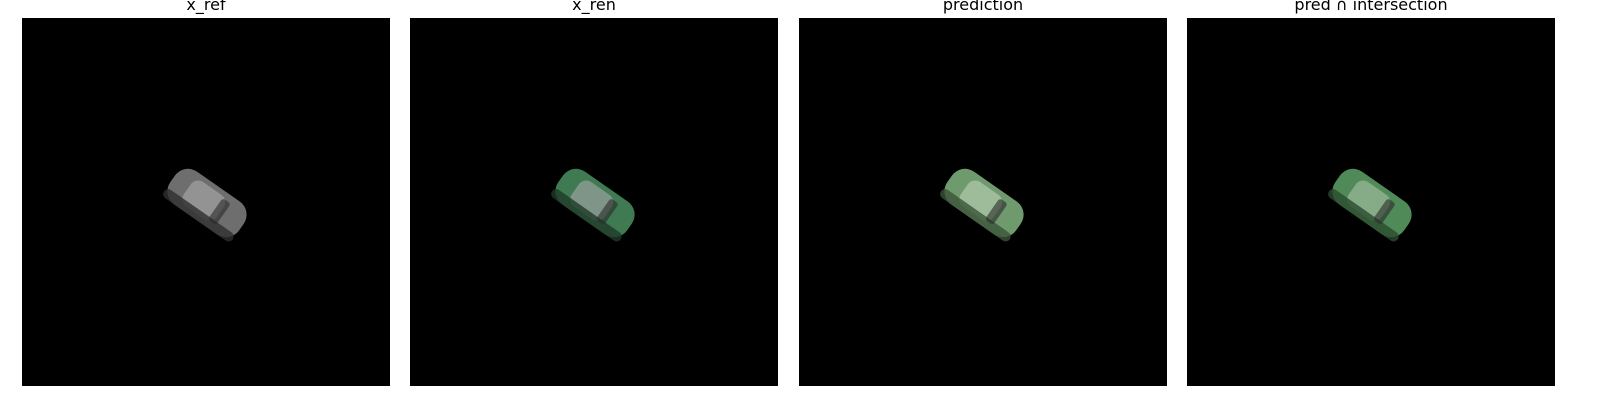 This screenshot has height=400, width=1600. Describe the element at coordinates (206, 7) in the screenshot. I see `panel-title: x_ref` at that location.